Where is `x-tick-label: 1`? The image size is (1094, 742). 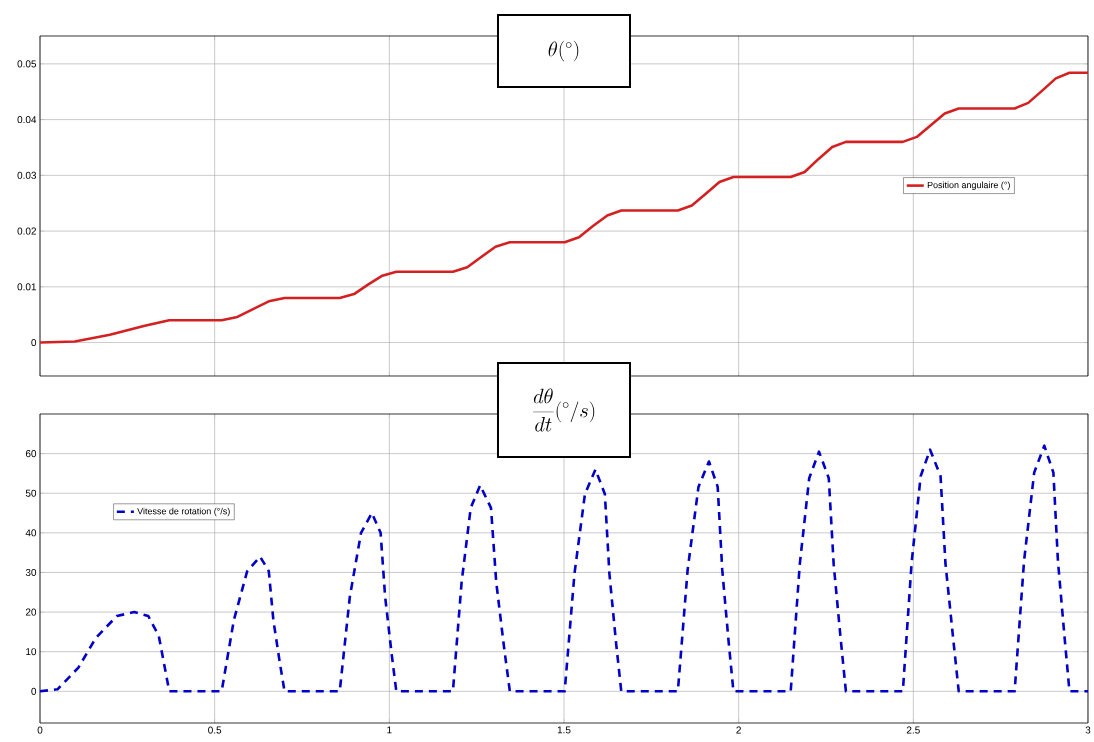
x-tick-label: 1 is located at coordinates (389, 730).